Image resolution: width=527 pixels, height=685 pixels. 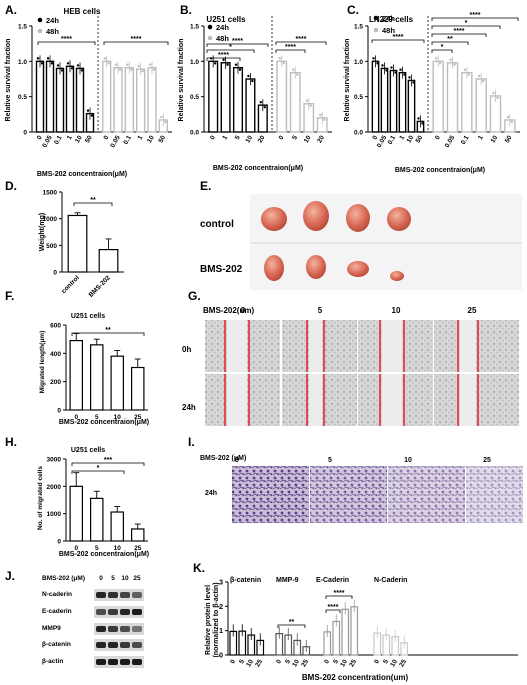 What do you see at coordinates (391, 19) in the screenshot?
I see `chart-title: LN229 cells` at bounding box center [391, 19].